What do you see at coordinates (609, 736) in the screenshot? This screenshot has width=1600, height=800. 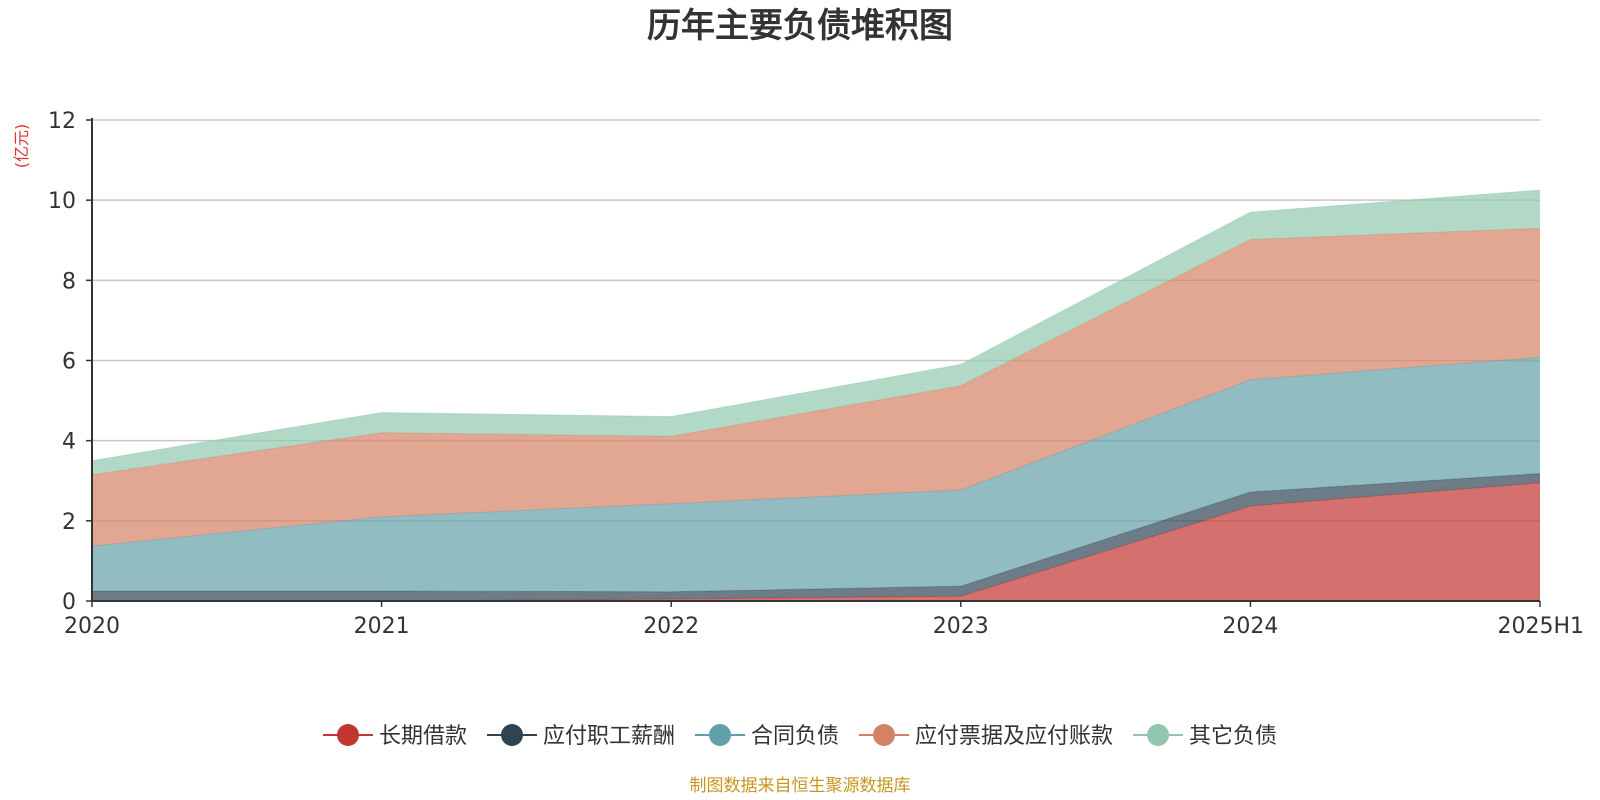 I see `legend-label: 应付职工薪酬` at bounding box center [609, 736].